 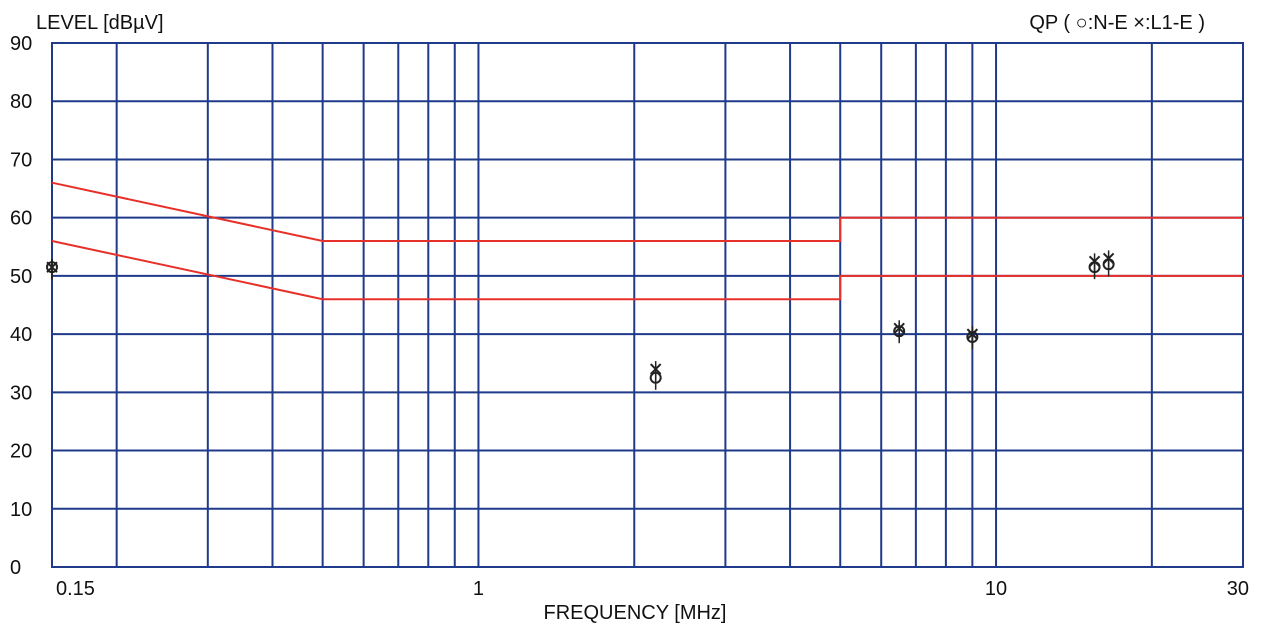 What do you see at coordinates (1238, 589) in the screenshot?
I see `x-tick-label: 30` at bounding box center [1238, 589].